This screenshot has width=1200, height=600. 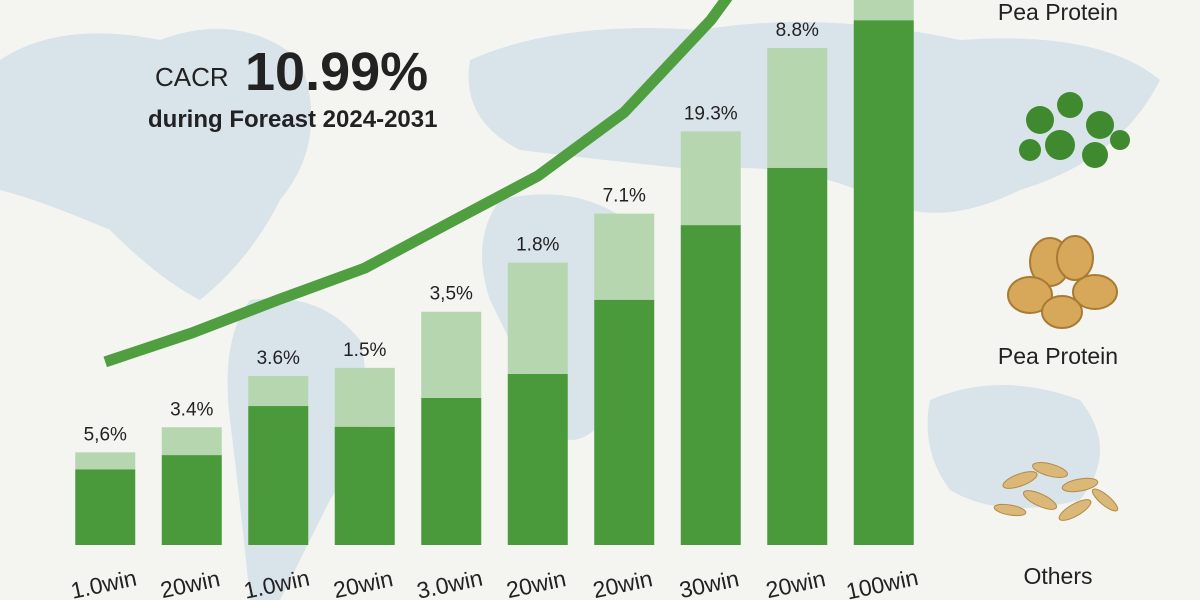 I want to click on bar-label: 1.8%, so click(x=537, y=245).